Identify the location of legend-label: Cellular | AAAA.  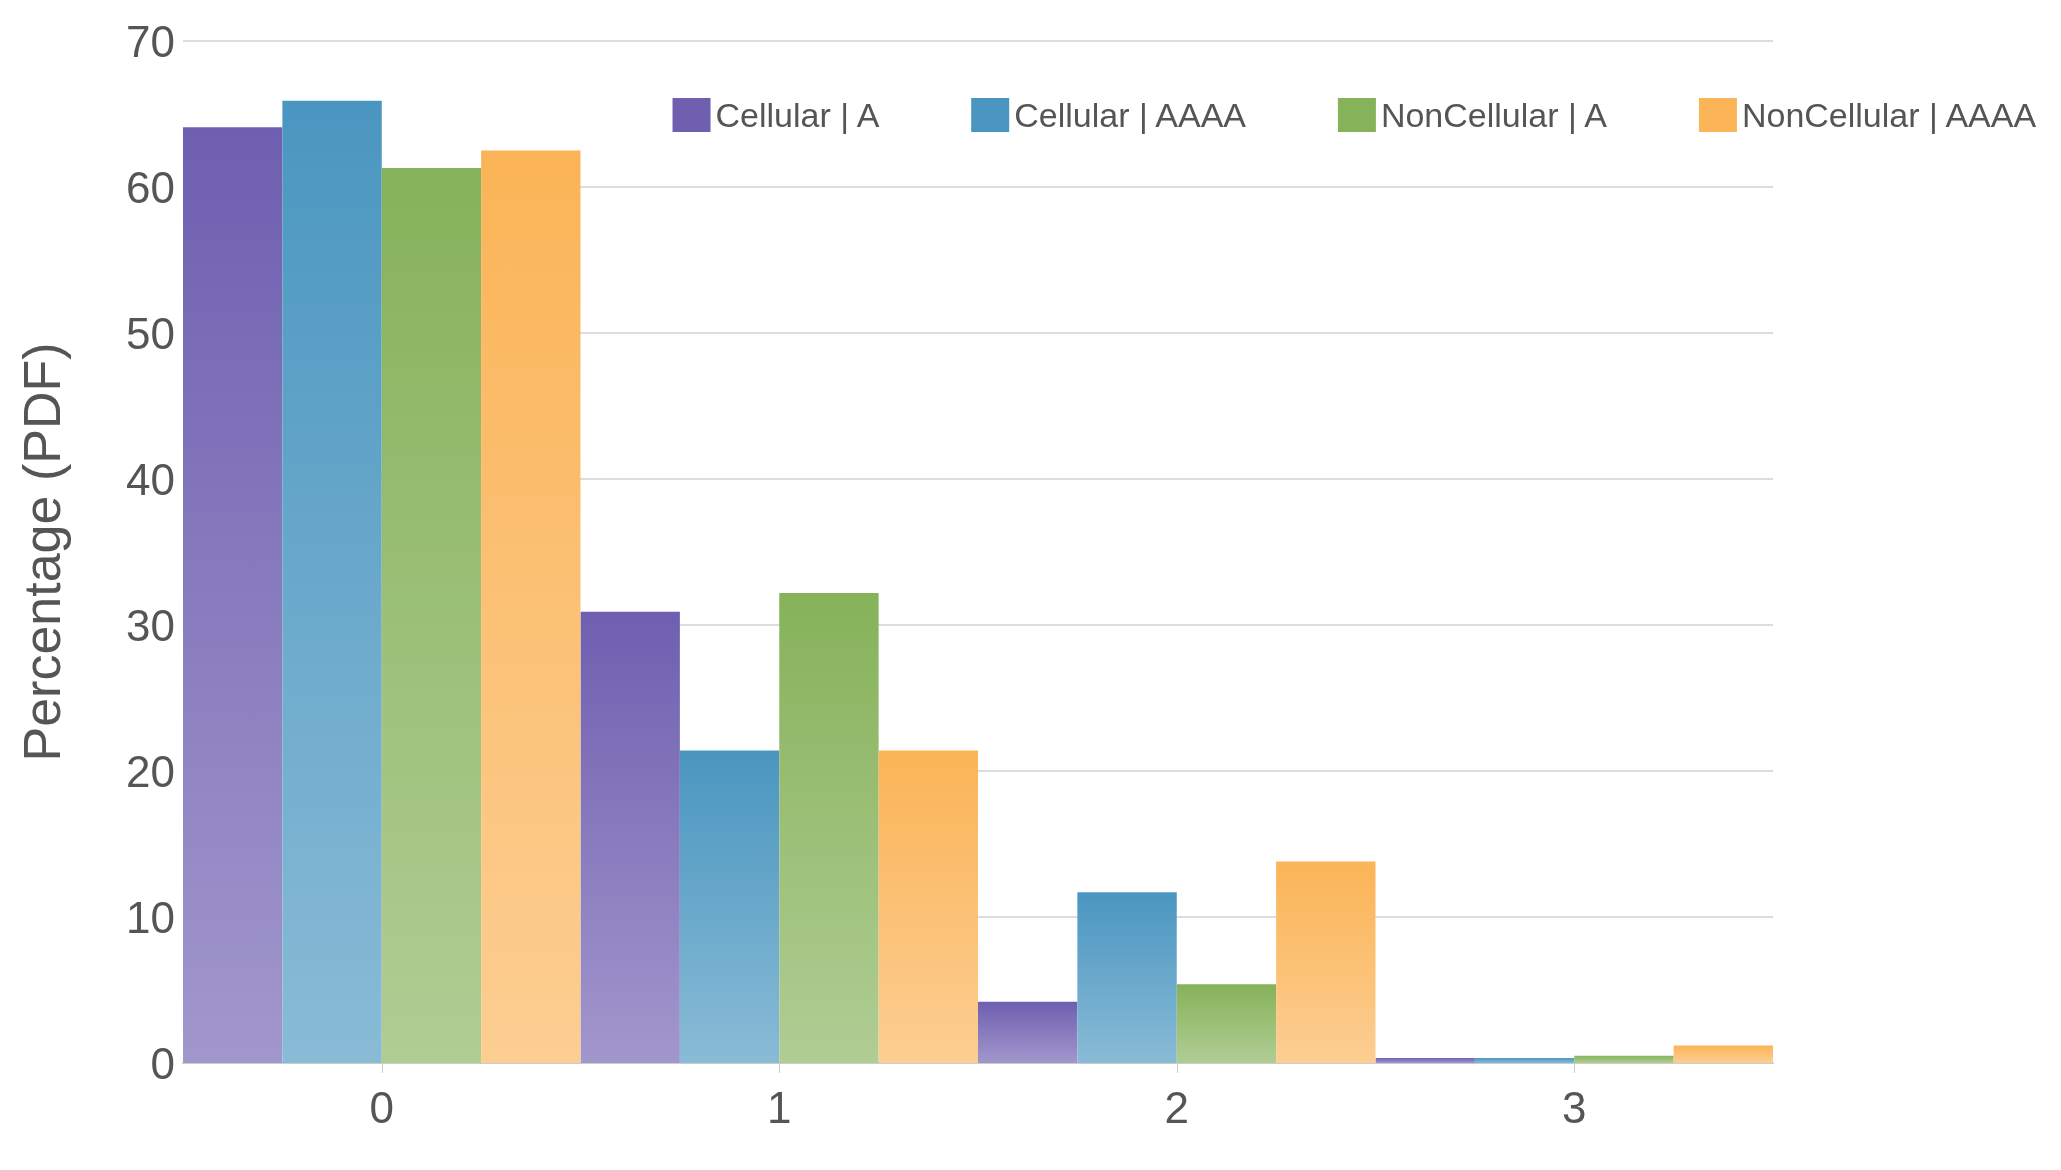
(1130, 115).